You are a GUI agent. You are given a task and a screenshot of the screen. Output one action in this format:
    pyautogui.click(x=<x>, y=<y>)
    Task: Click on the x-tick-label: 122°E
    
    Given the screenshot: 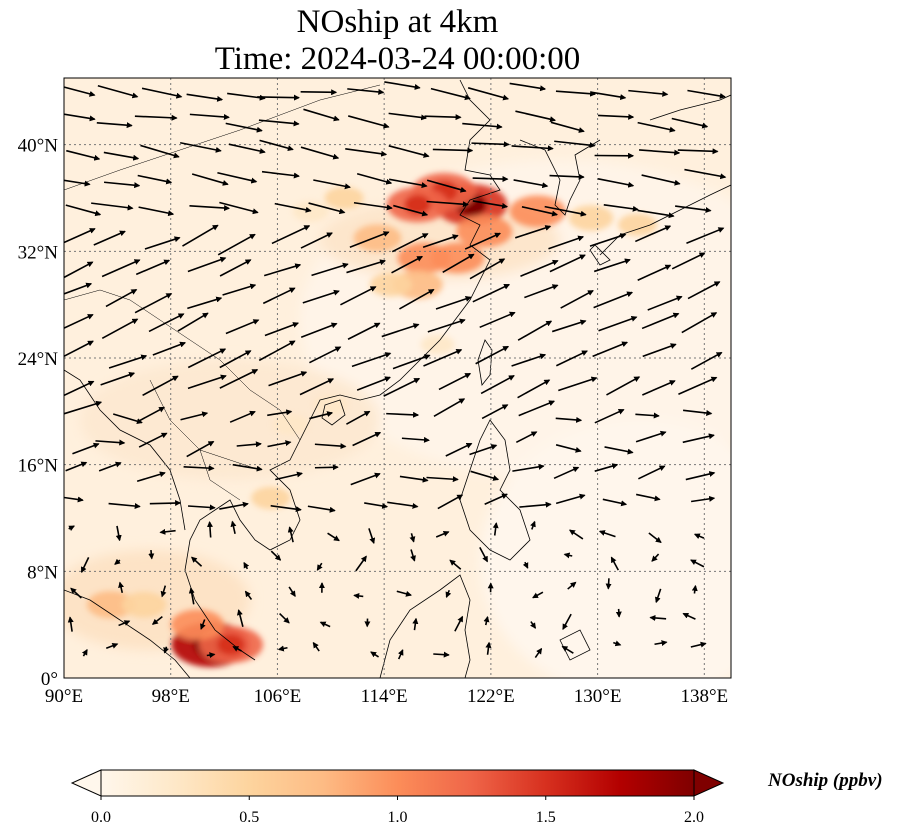 What is the action you would take?
    pyautogui.click(x=491, y=696)
    